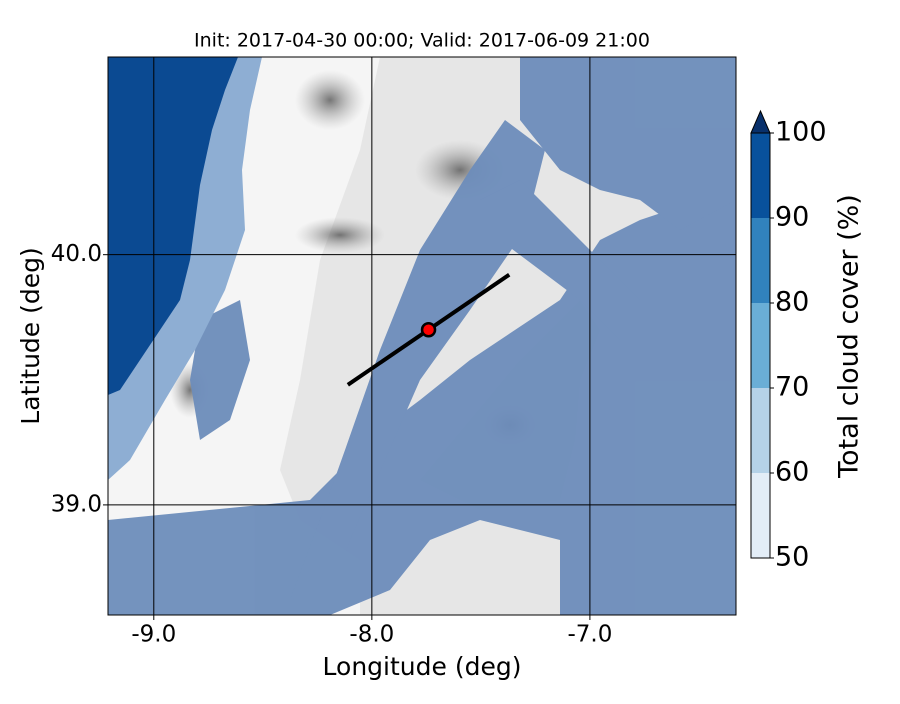 This screenshot has width=900, height=704. I want to click on colorbar-tick-label: 80, so click(792, 302).